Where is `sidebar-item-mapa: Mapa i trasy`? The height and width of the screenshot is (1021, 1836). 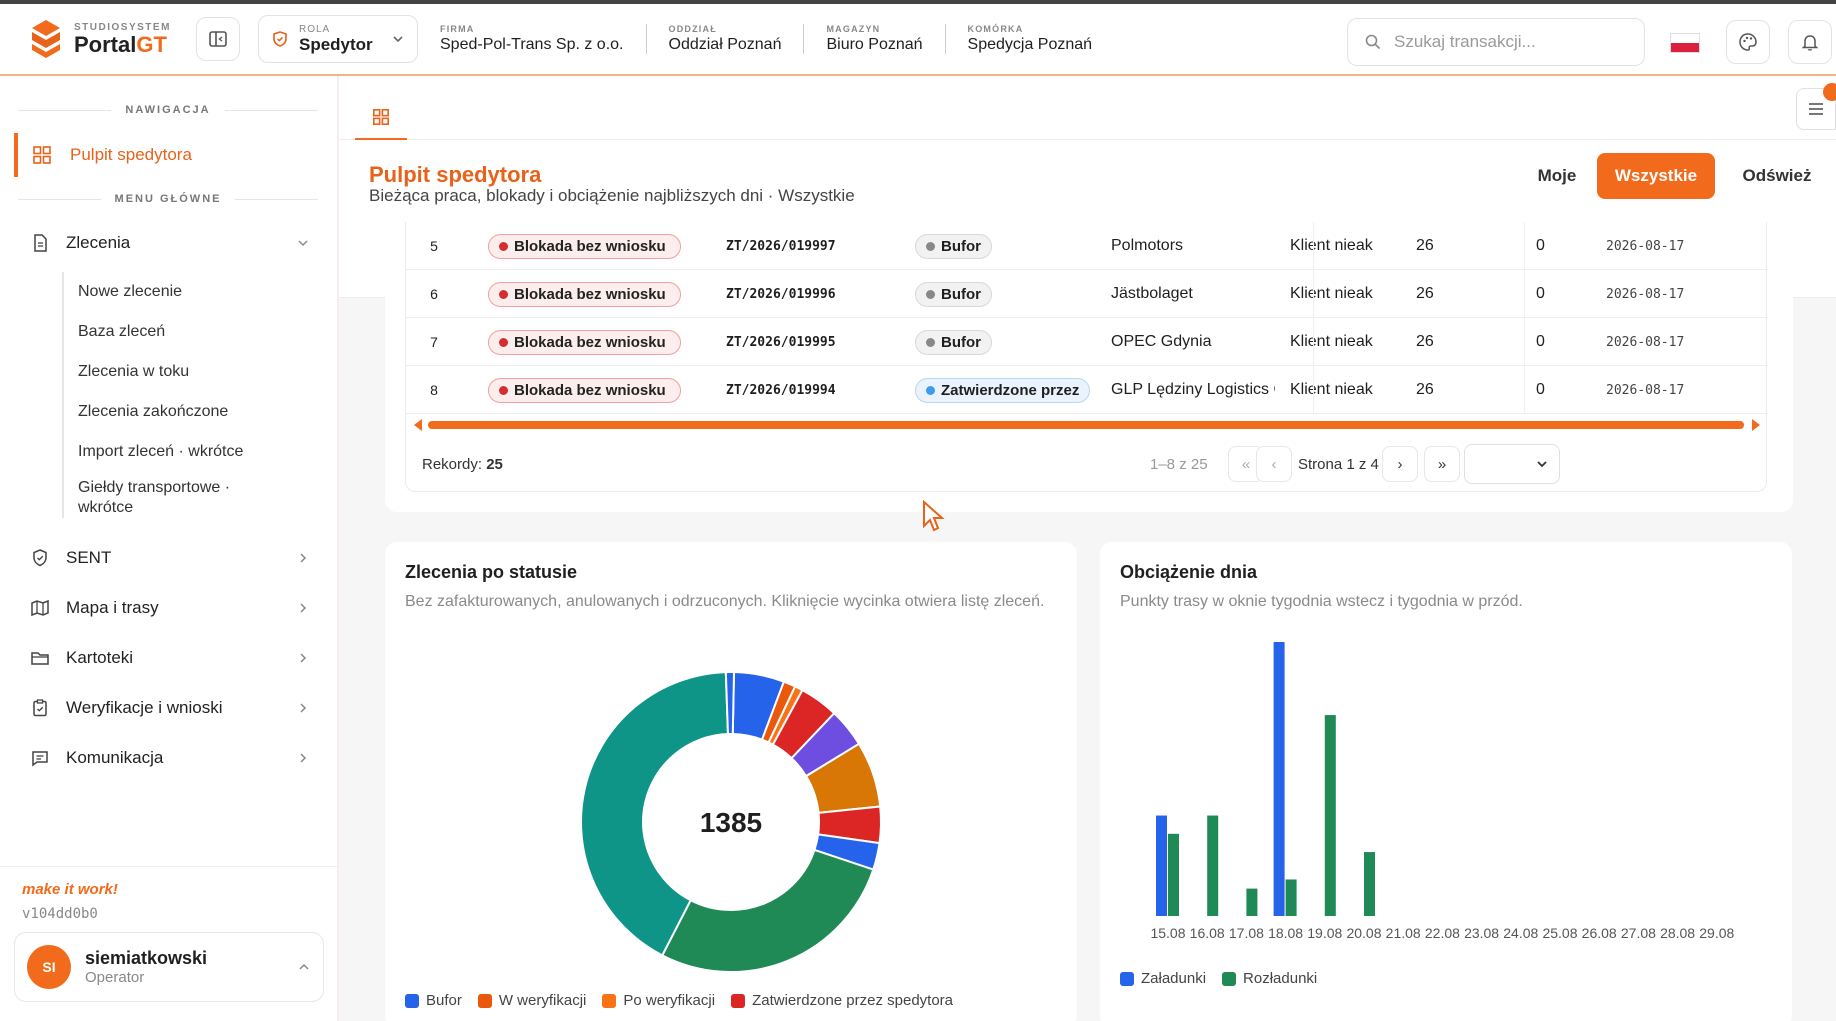 sidebar-item-mapa: Mapa i trasy is located at coordinates (170, 608).